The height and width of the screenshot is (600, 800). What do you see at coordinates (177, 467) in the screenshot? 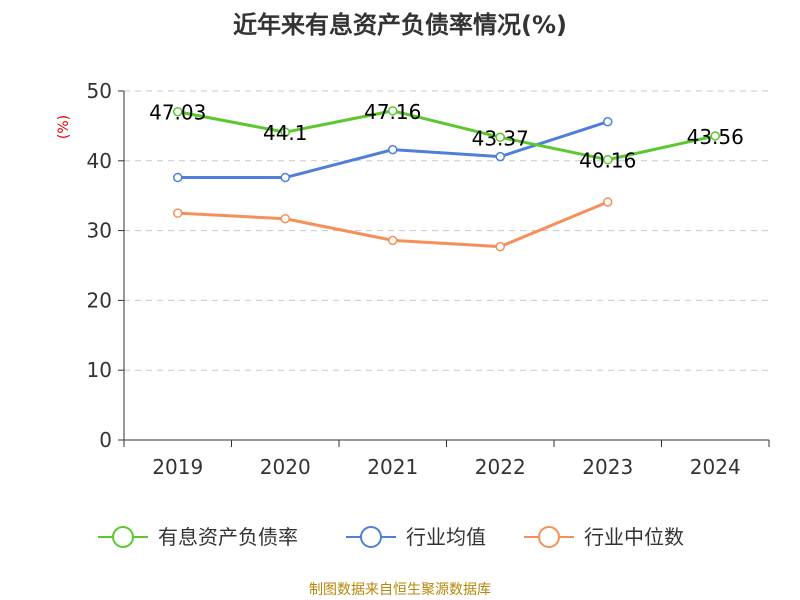
I see `x-tick-label: 2019` at bounding box center [177, 467].